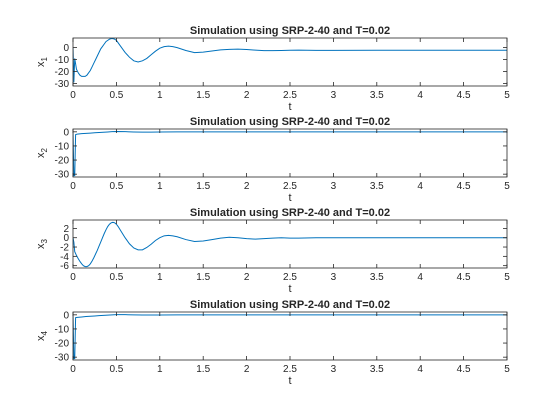 The width and height of the screenshot is (560, 420). Describe the element at coordinates (42, 243) in the screenshot. I see `y-axis-label: x3` at that location.